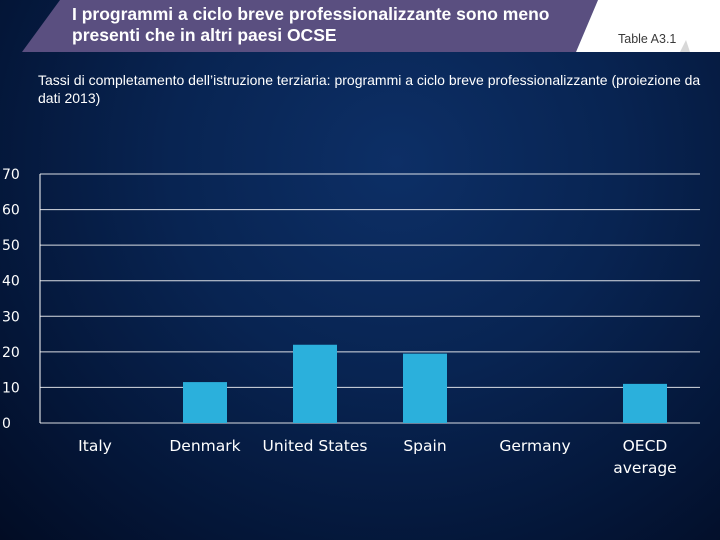 Image resolution: width=720 pixels, height=540 pixels. Describe the element at coordinates (204, 446) in the screenshot. I see `x-tick-label: Denmark` at that location.